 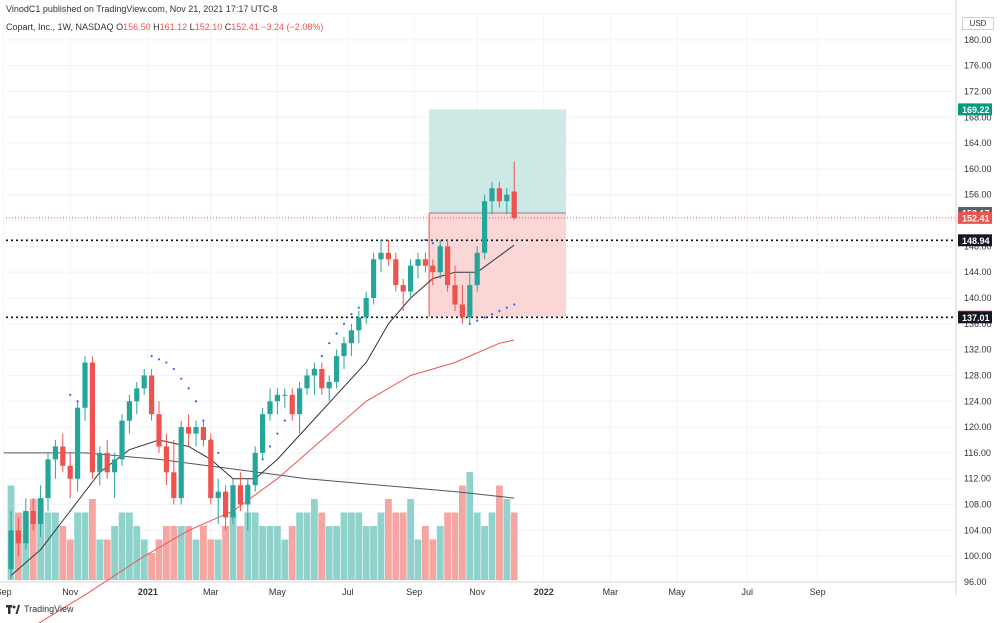 I want to click on level-low-label-text: 137.01, so click(x=976, y=318).